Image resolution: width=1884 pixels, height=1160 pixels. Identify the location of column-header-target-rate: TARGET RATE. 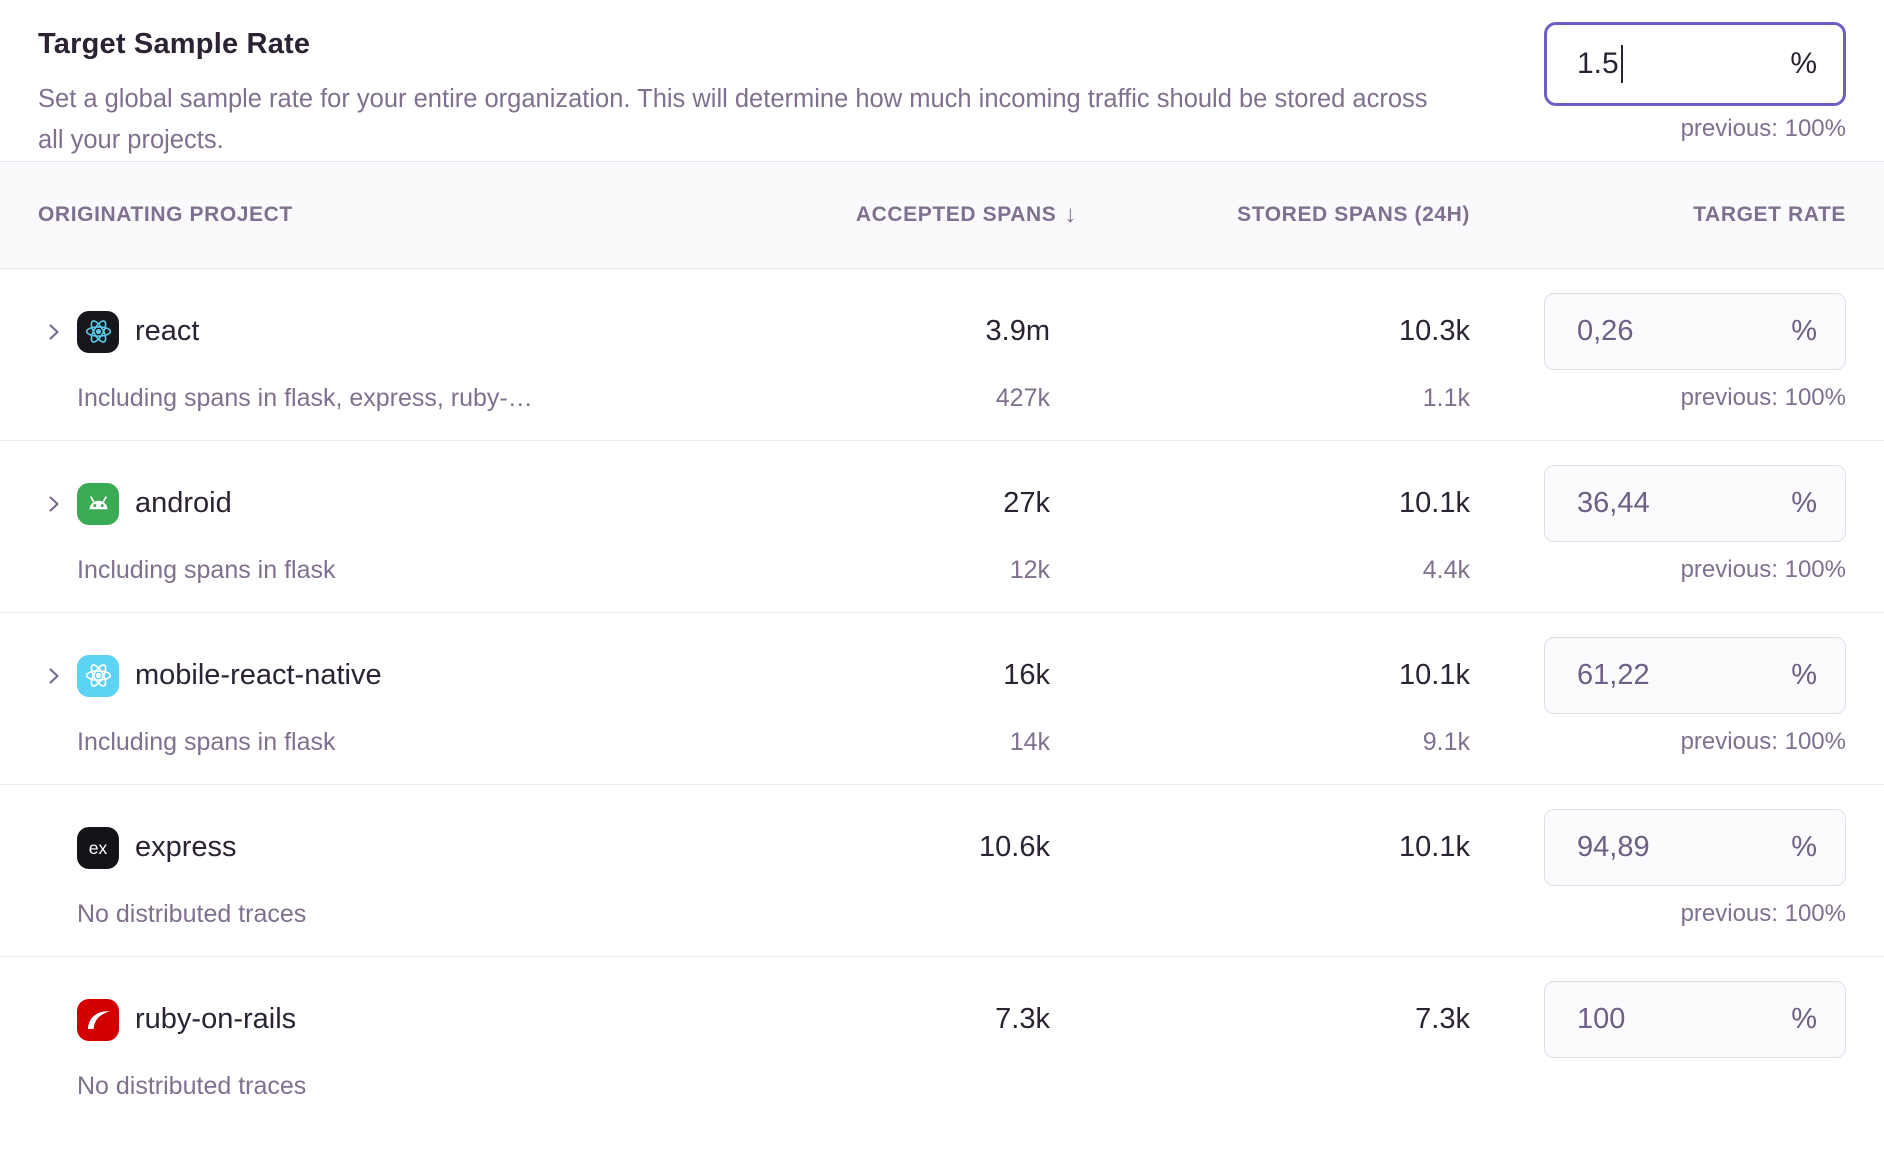
(1769, 214).